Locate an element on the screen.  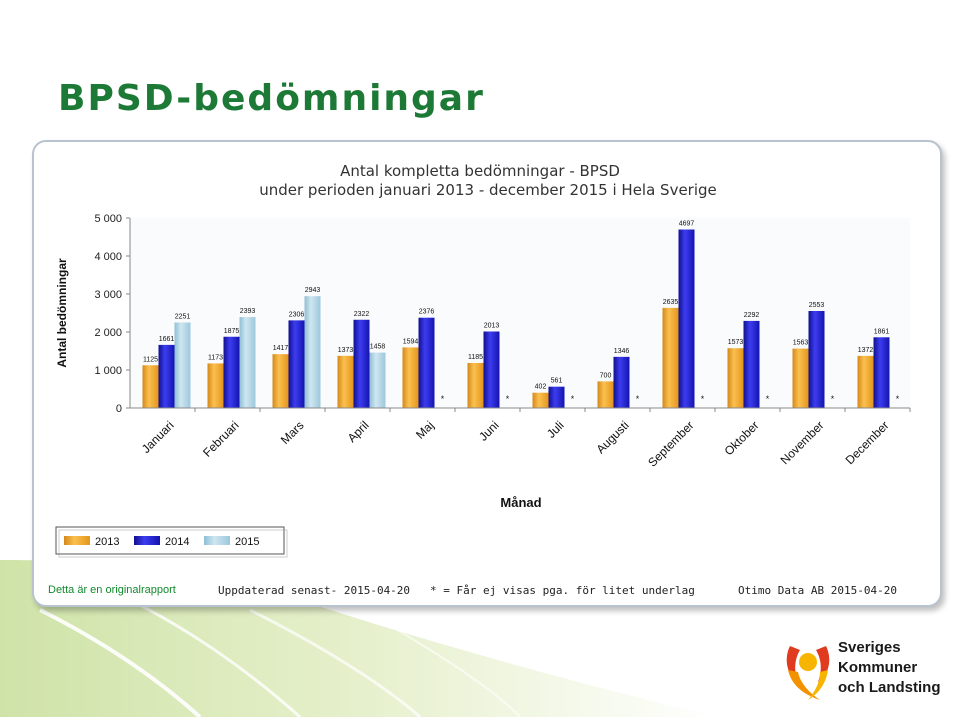
skl-logo-text: Sveriges Kommuner och Landsting is located at coordinates (889, 668).